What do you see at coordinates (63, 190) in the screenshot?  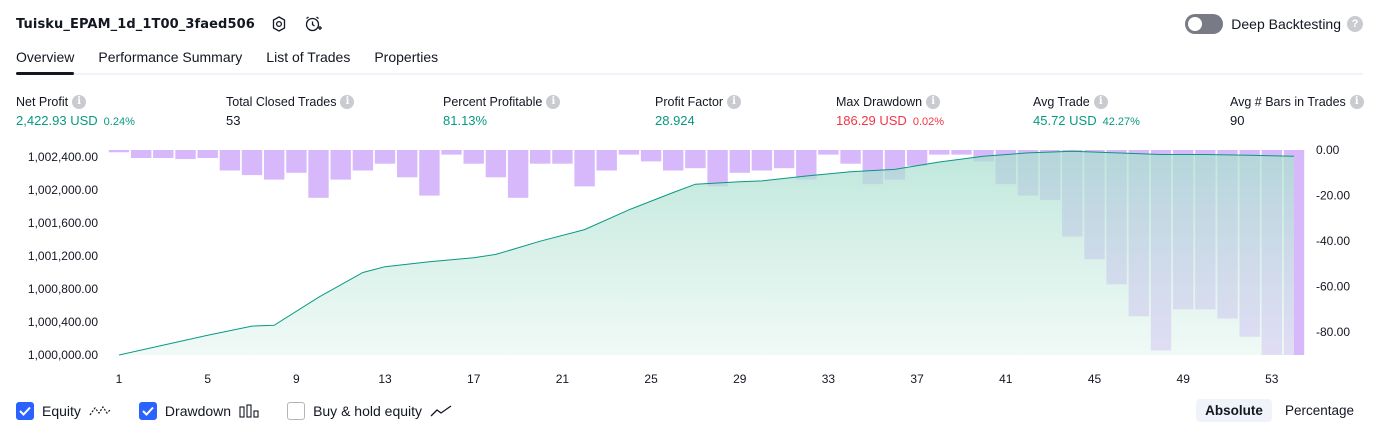 I see `y-left-tick-label: 1,002,000.00` at bounding box center [63, 190].